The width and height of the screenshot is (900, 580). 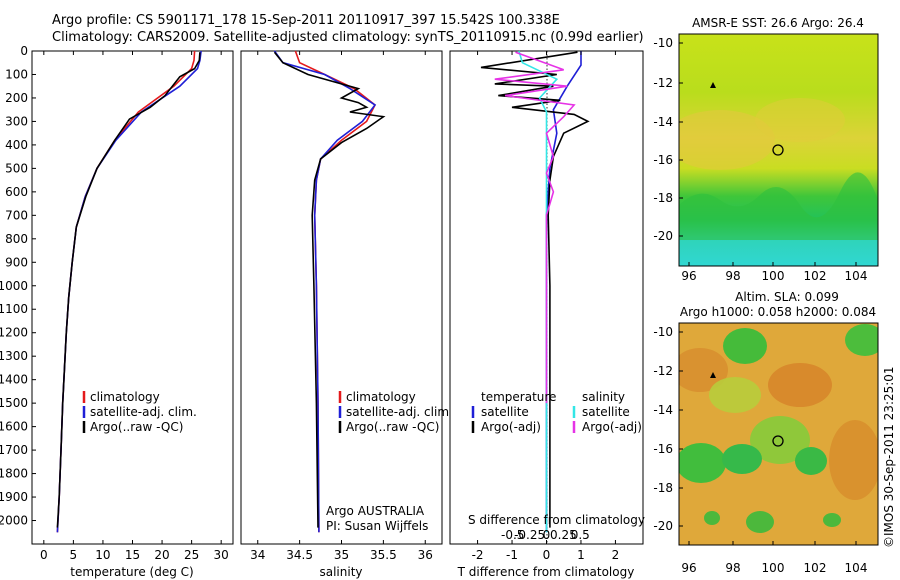 What do you see at coordinates (16, 262) in the screenshot?
I see `y-tick-label: 900` at bounding box center [16, 262].